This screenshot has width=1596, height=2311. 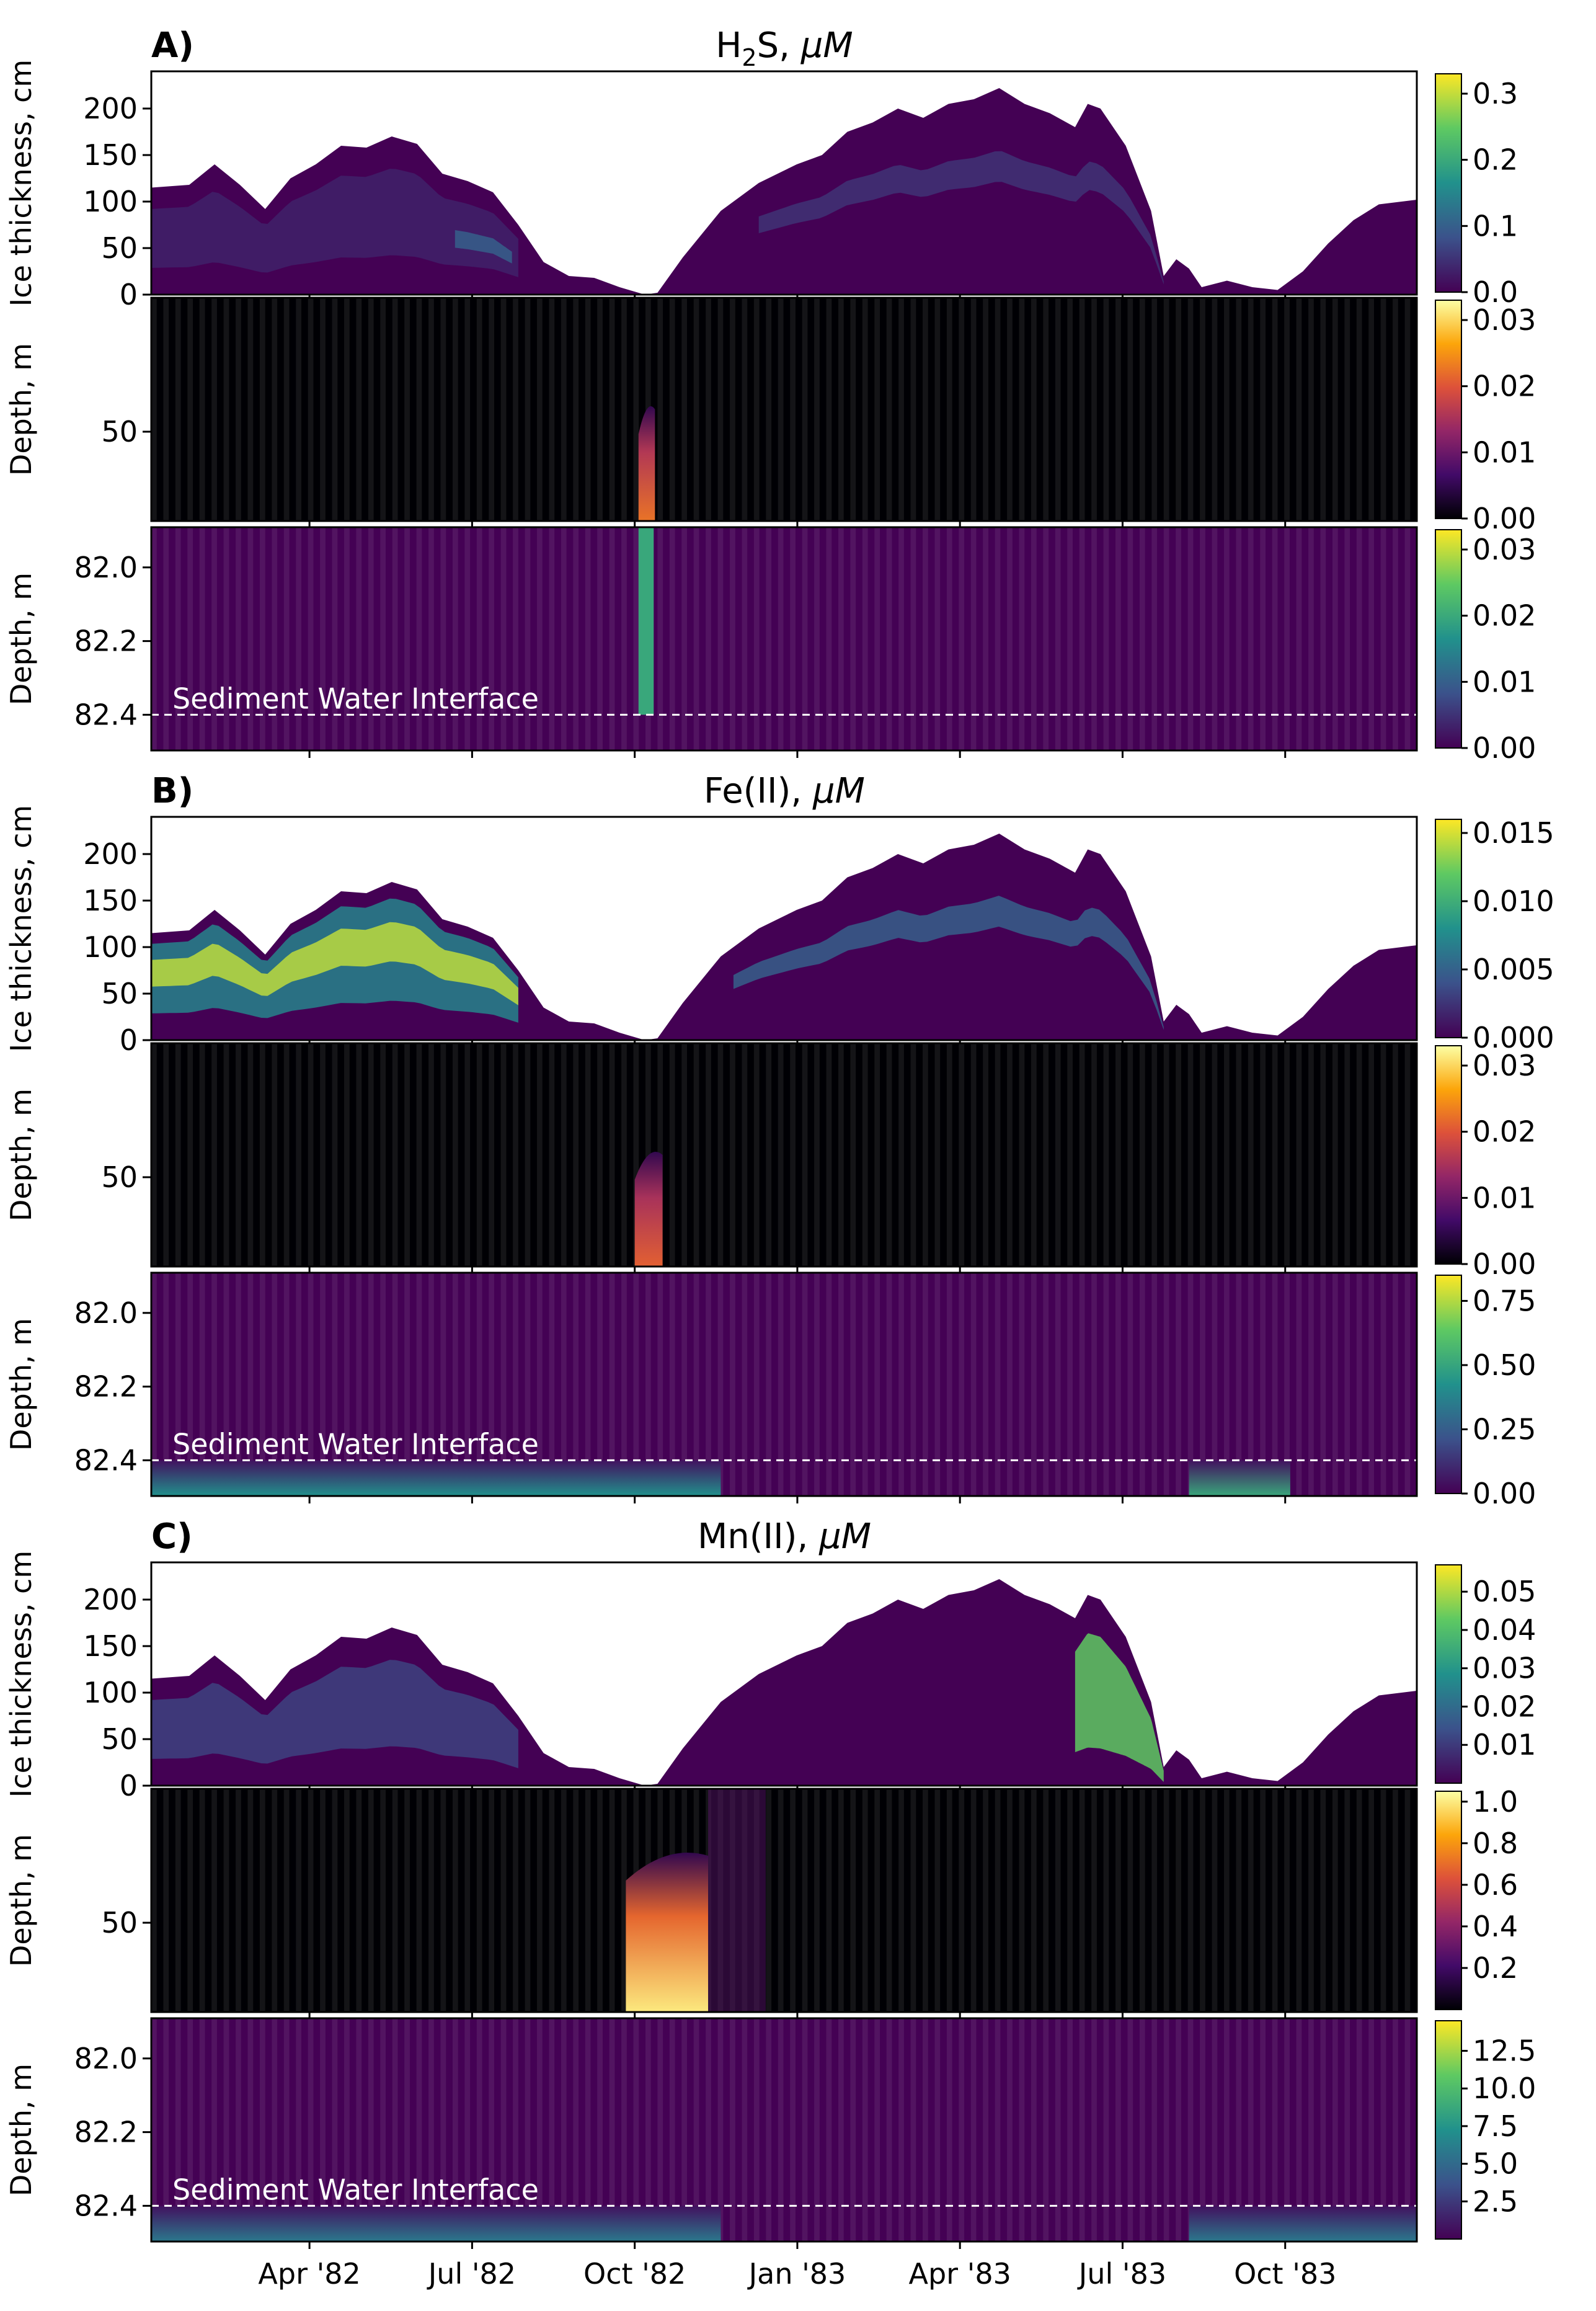 I want to click on chart-b-ice-ytick-label: 150, so click(x=110, y=900).